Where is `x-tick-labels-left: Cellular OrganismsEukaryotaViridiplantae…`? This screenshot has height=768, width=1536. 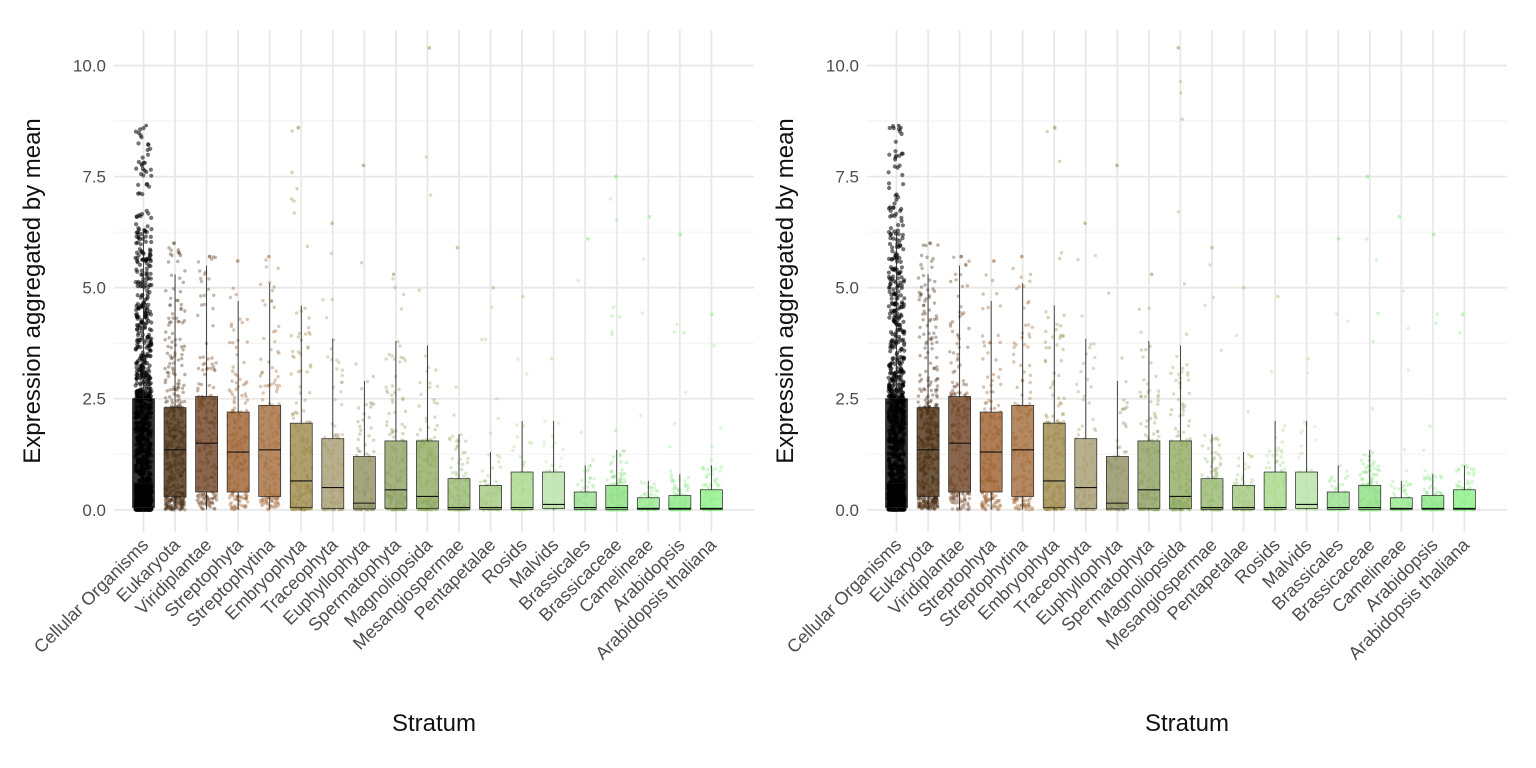
x-tick-labels-left: Cellular OrganismsEukaryotaViridiplantae… is located at coordinates (375, 598).